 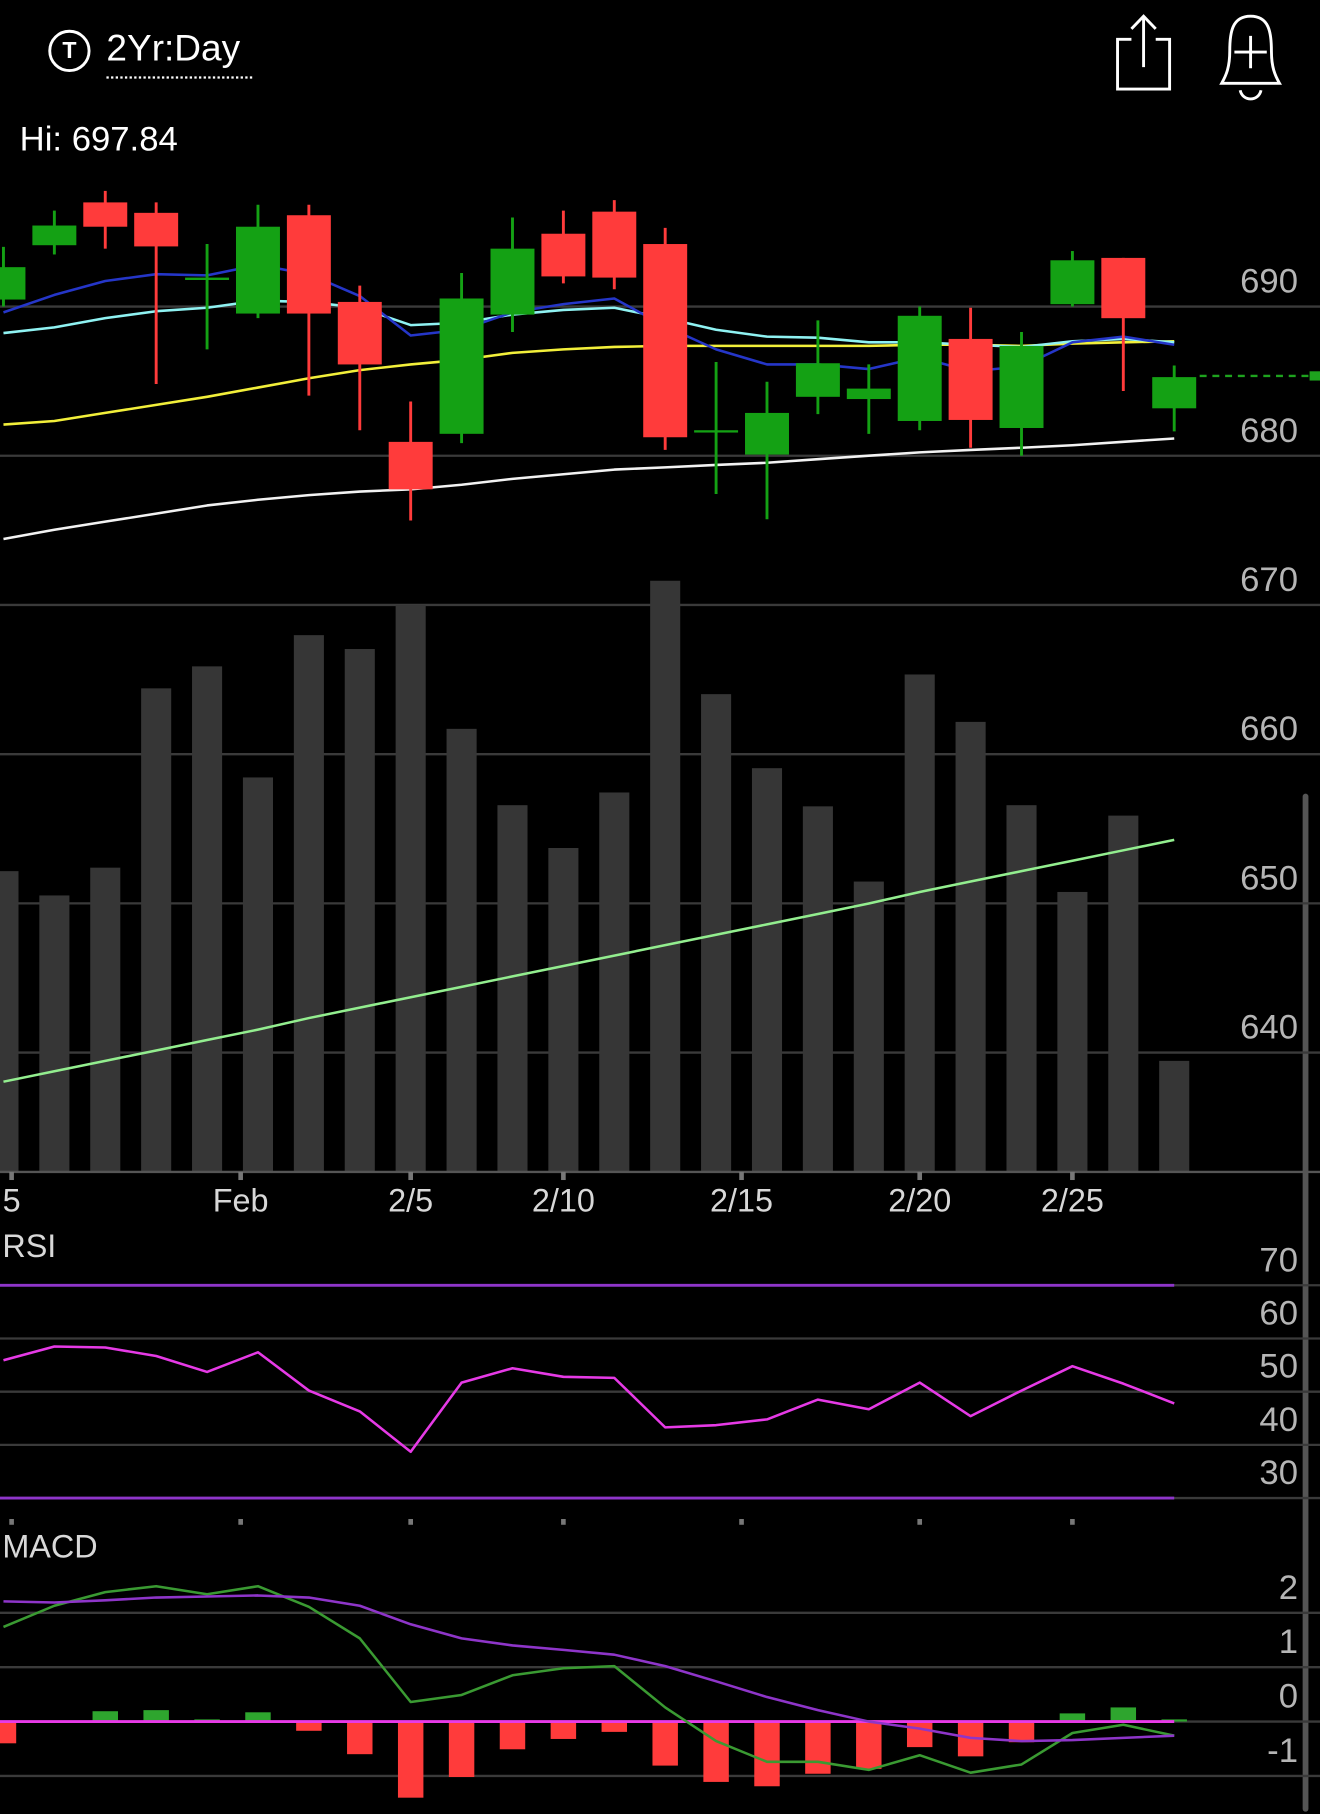 I want to click on y-tick-label: 60, so click(x=1278, y=1314).